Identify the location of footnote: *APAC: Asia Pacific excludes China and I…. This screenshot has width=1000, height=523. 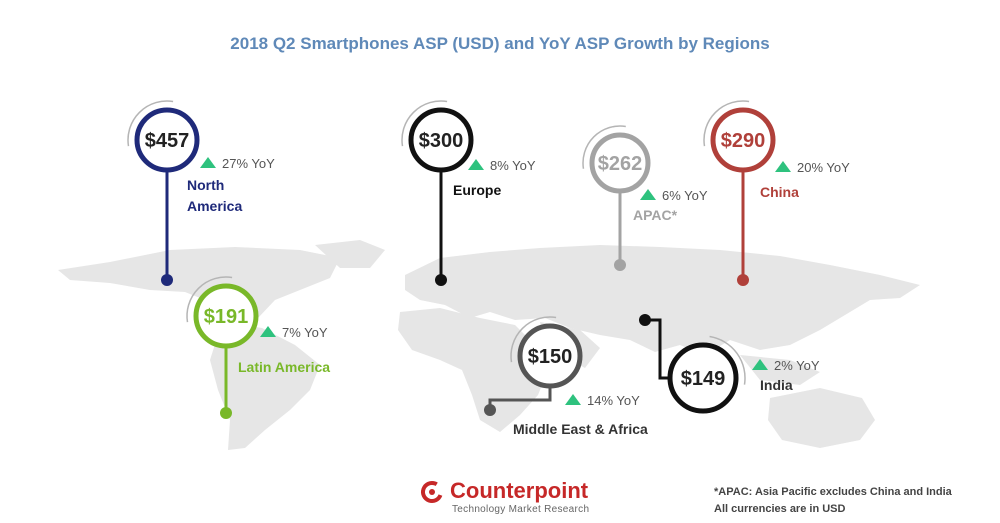
(833, 501).